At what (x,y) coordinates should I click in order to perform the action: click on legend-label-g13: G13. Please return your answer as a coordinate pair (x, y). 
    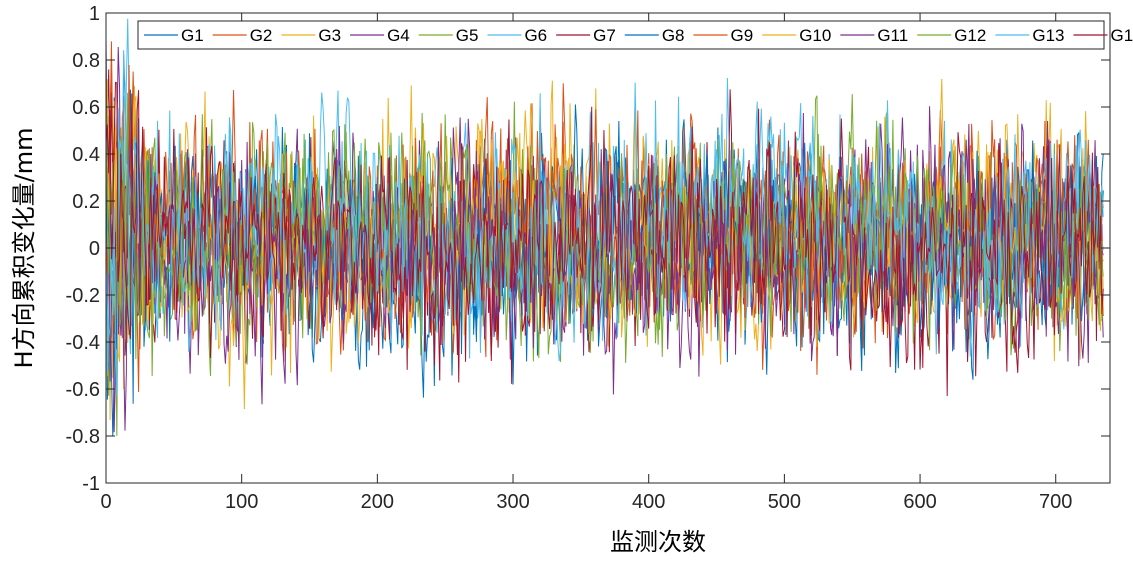
    Looking at the image, I should click on (1048, 35).